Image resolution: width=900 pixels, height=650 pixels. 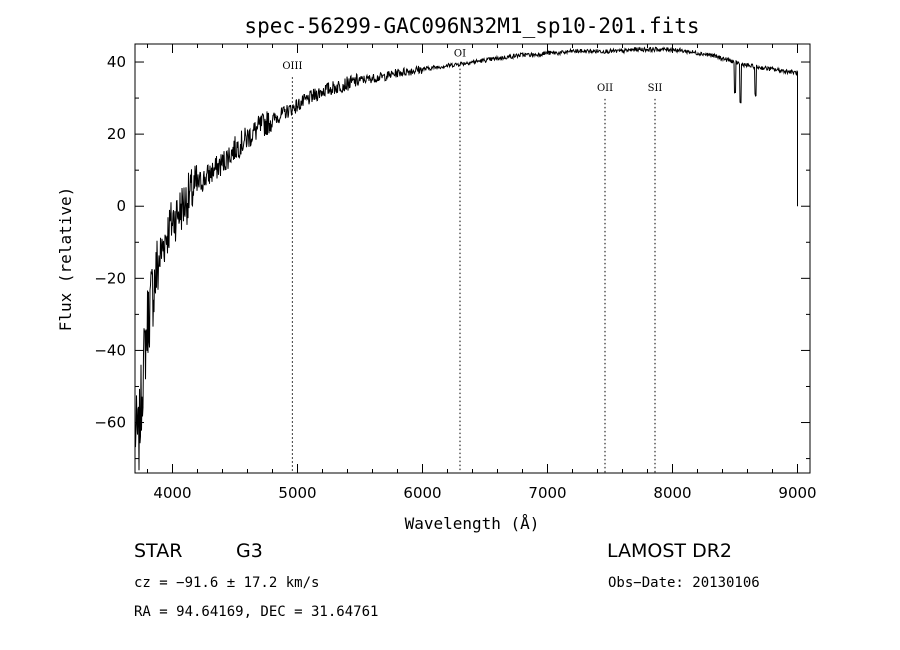 I want to click on emission-line-label: OIII, so click(x=292, y=66).